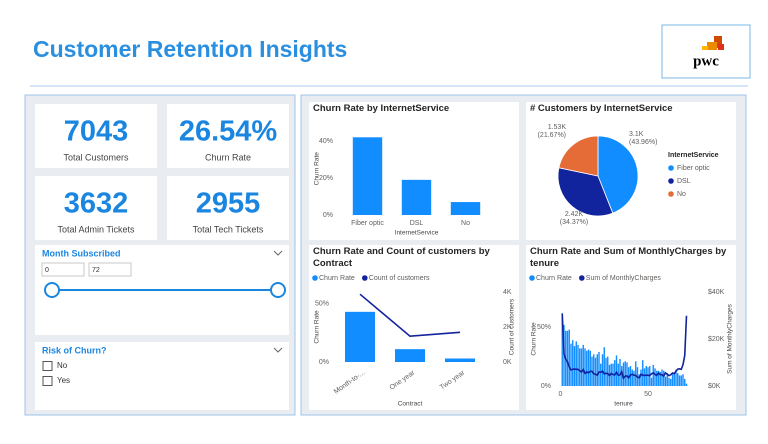  I want to click on axis-title: tenure, so click(623, 404).